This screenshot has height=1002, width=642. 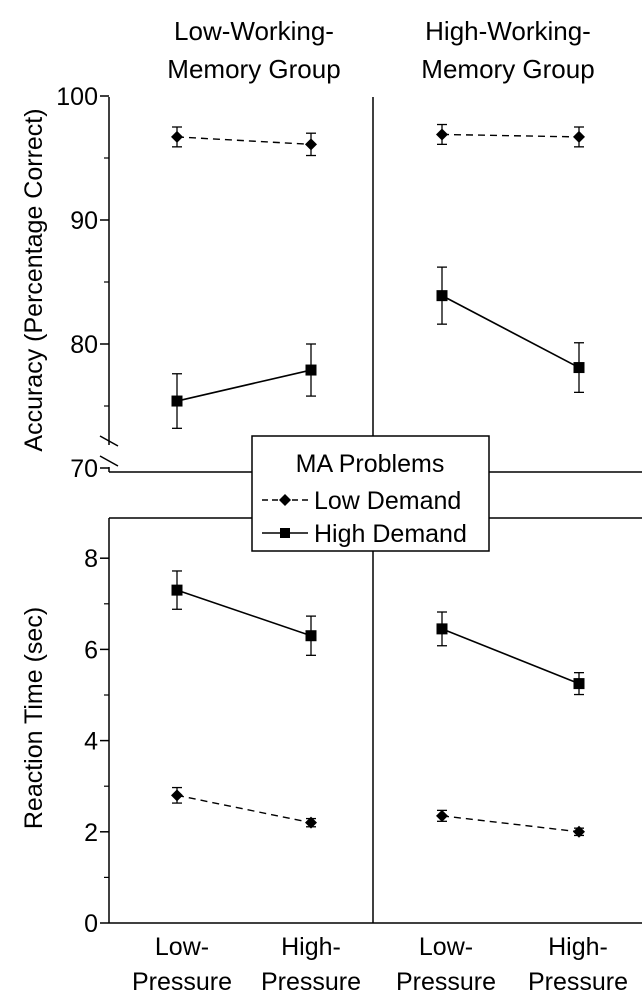 What do you see at coordinates (91, 833) in the screenshot?
I see `reaction-time-y-tick-label: 2` at bounding box center [91, 833].